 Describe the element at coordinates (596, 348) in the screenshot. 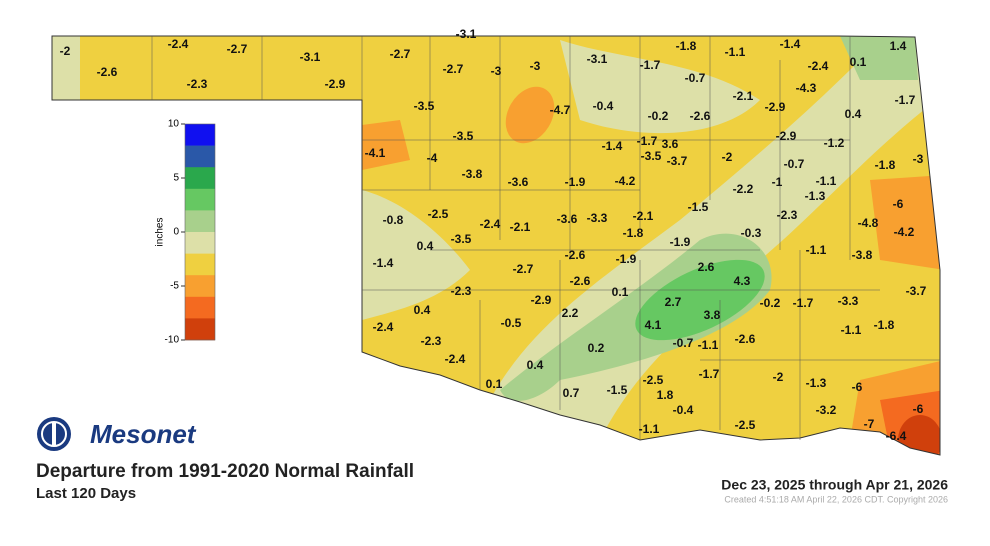

I see `station-value: 0.2` at that location.